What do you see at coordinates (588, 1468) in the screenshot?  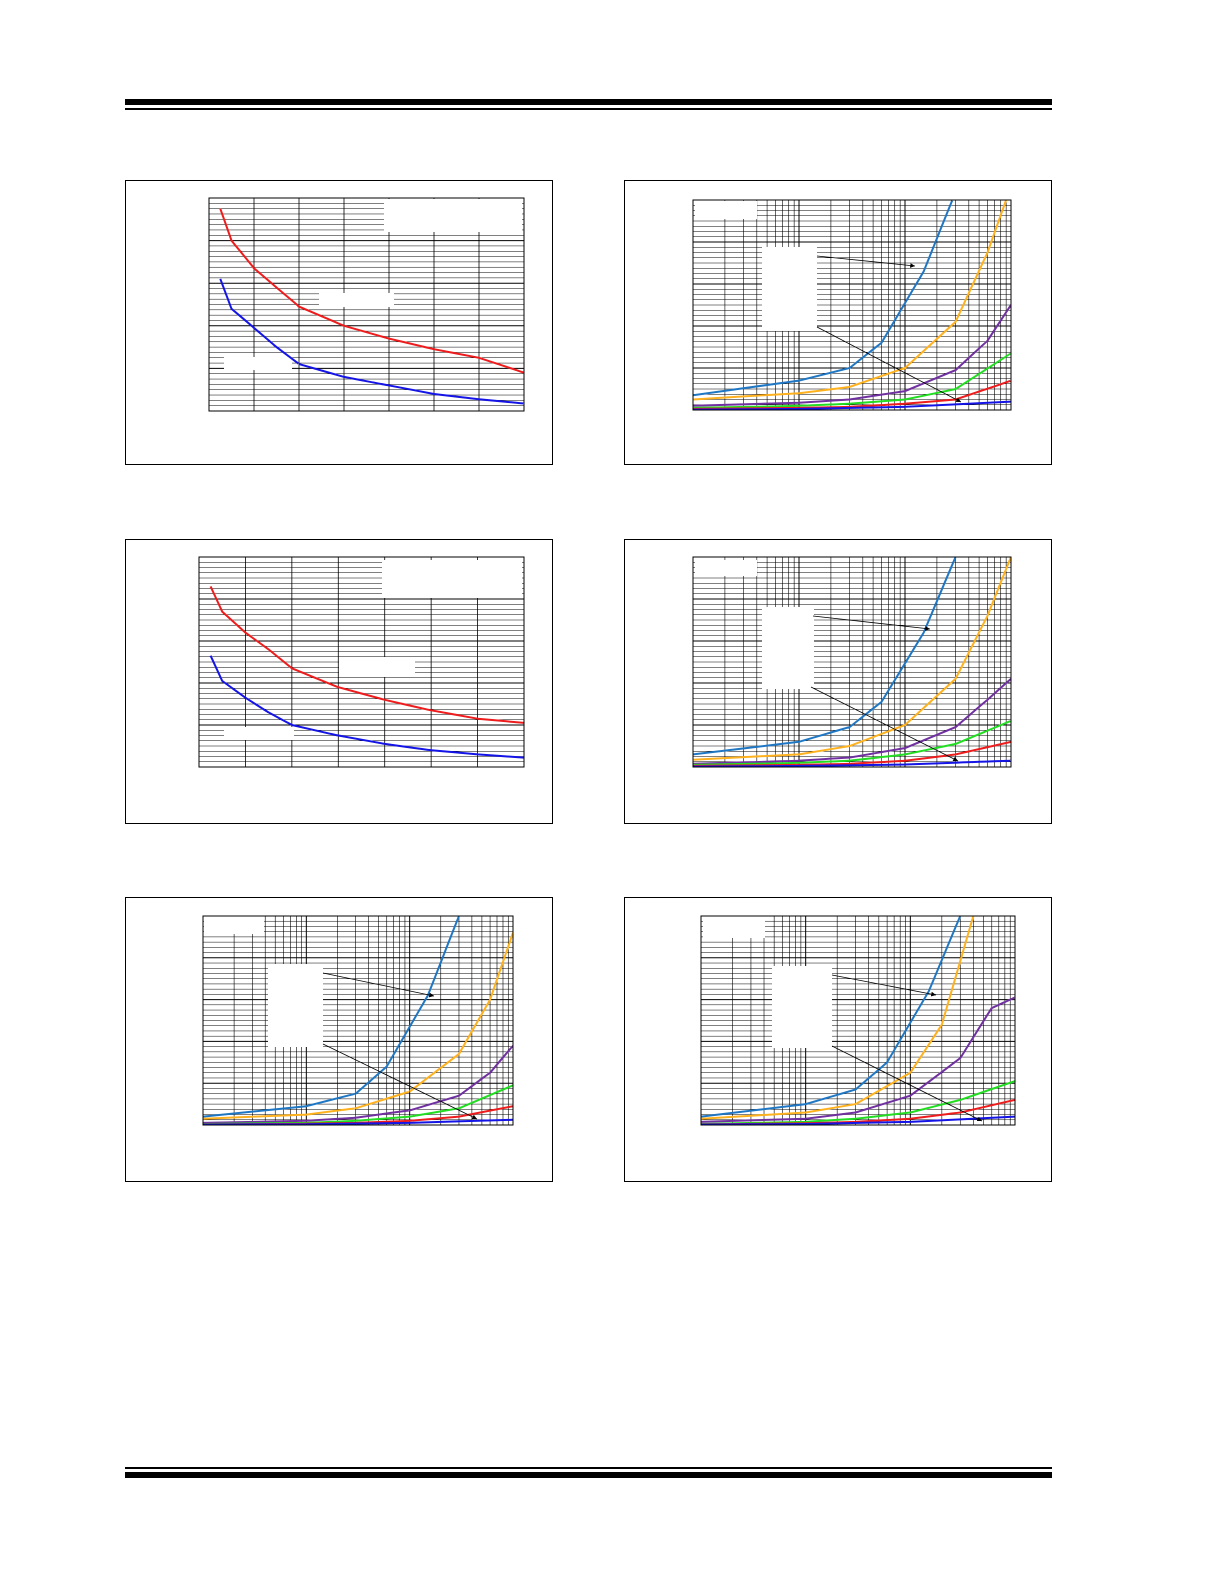 I see `footer-rule-thin` at bounding box center [588, 1468].